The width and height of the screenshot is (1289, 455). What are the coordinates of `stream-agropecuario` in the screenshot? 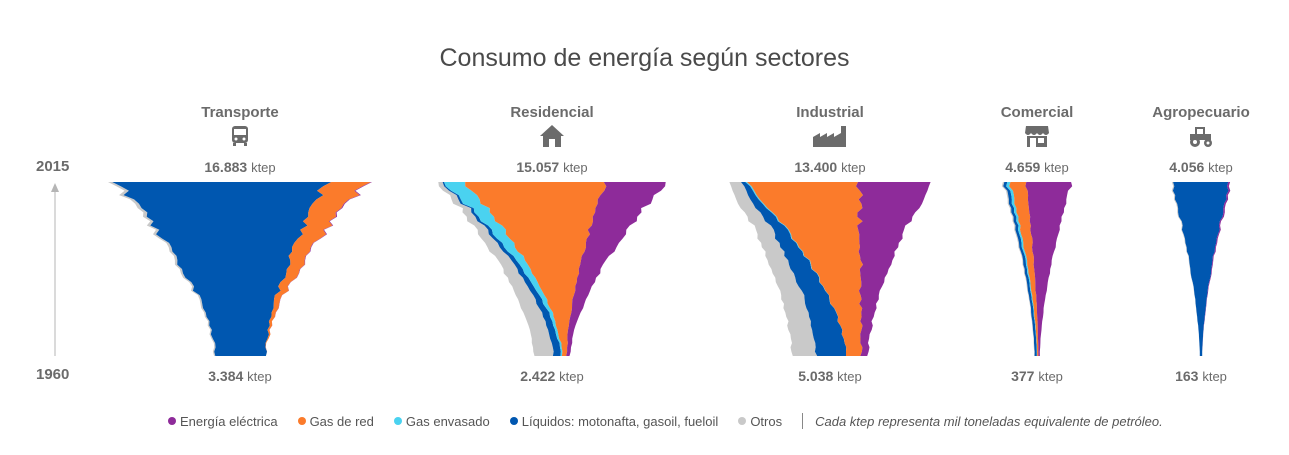 It's located at (1201, 269).